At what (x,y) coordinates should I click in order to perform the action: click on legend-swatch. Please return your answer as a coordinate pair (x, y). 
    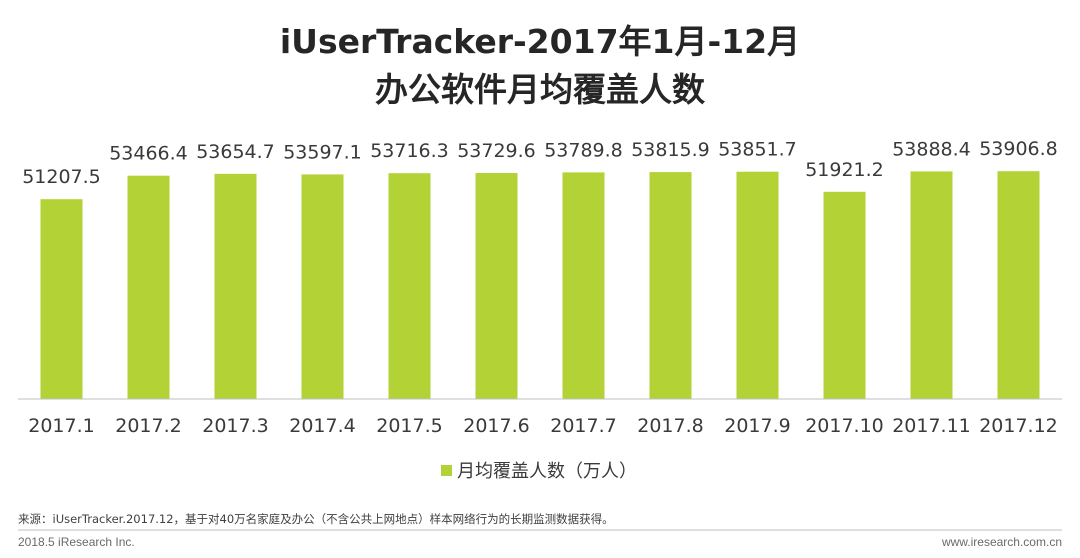
    Looking at the image, I should click on (446, 470).